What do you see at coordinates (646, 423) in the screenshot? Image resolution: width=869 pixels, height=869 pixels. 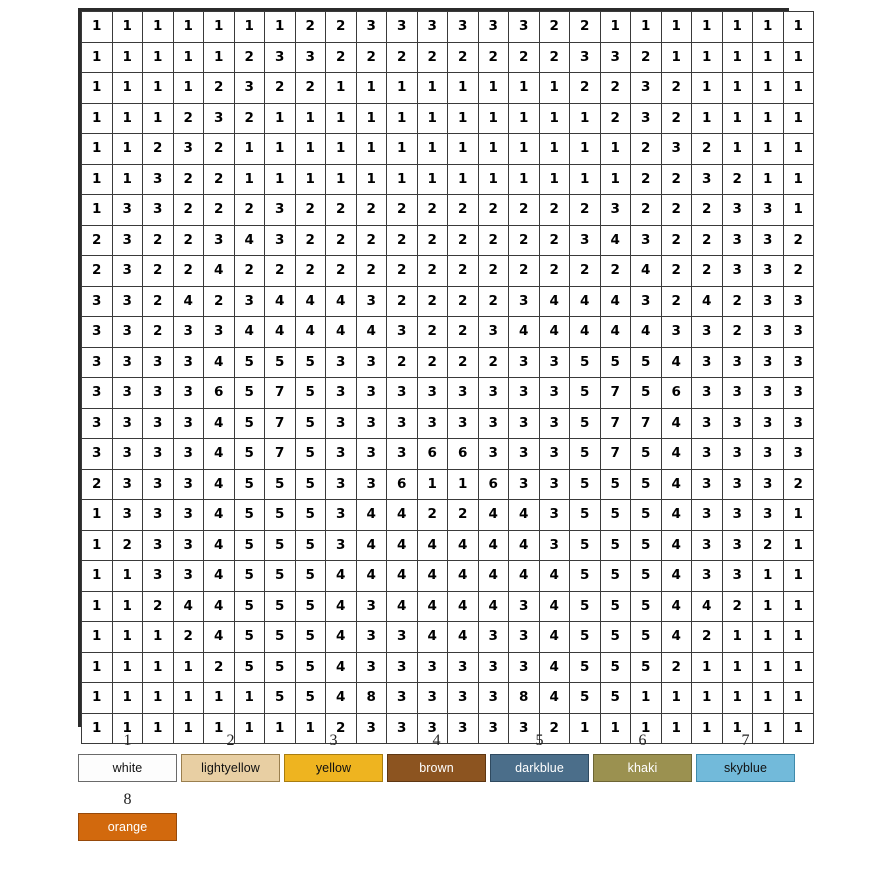 I see `grid-cell: 7` at bounding box center [646, 423].